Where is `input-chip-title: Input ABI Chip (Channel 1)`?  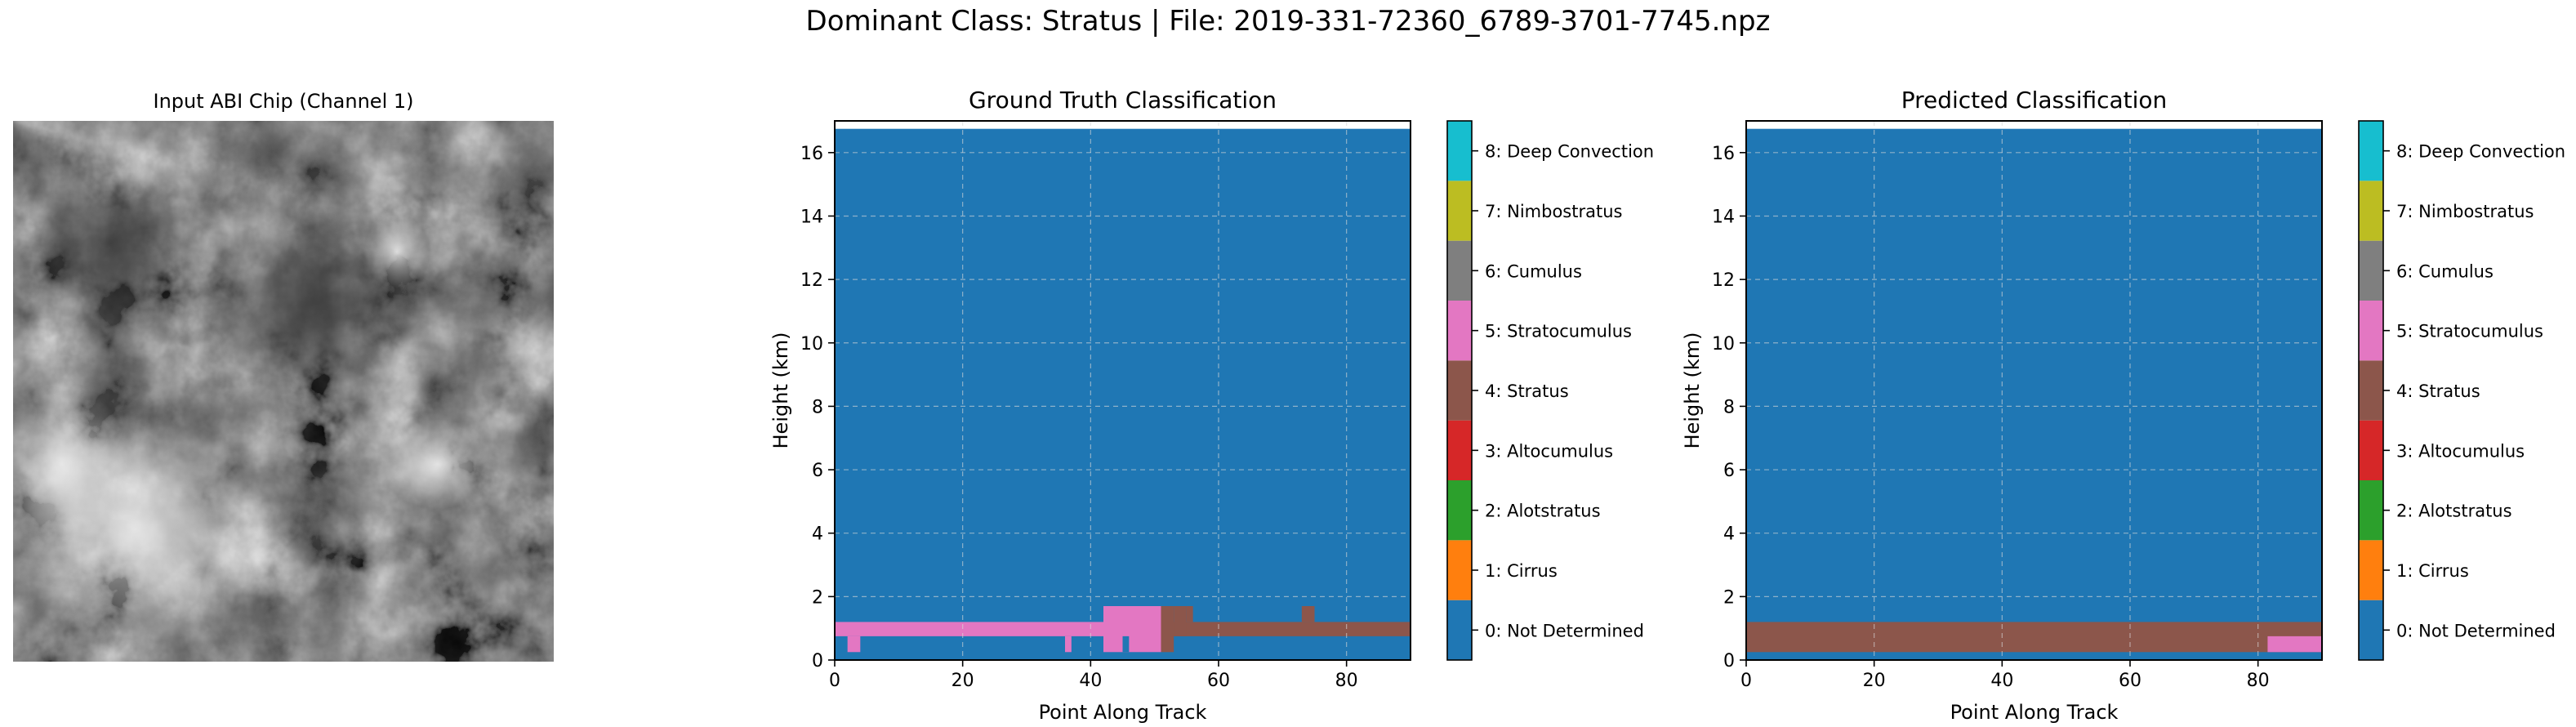
input-chip-title: Input ABI Chip (Channel 1) is located at coordinates (283, 101).